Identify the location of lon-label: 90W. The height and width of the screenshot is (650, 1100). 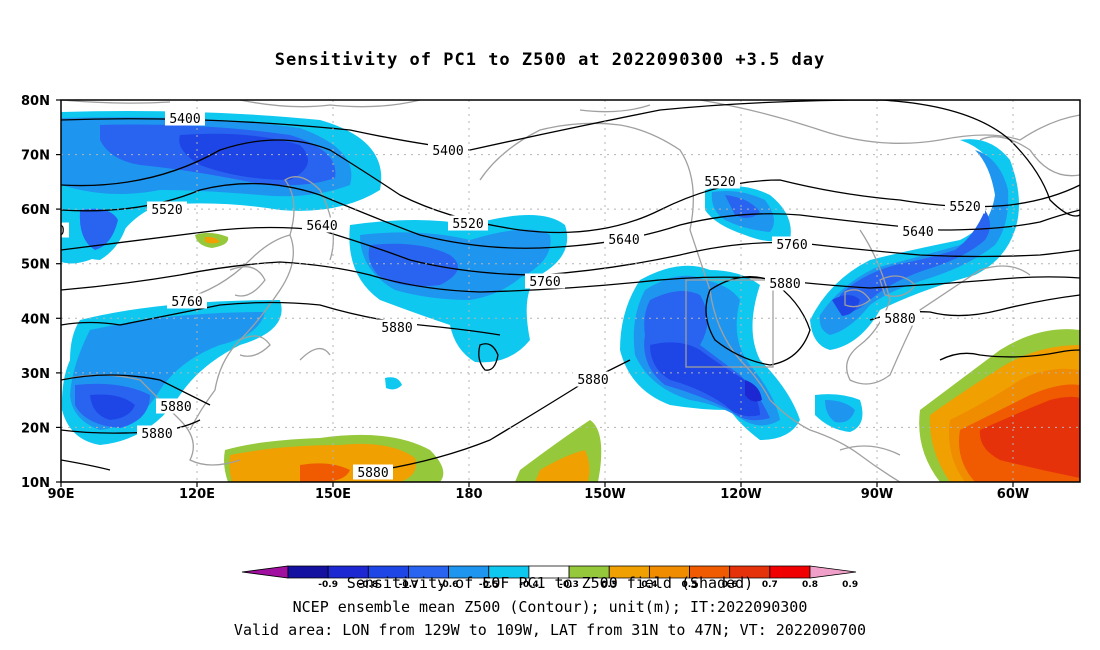
(877, 494).